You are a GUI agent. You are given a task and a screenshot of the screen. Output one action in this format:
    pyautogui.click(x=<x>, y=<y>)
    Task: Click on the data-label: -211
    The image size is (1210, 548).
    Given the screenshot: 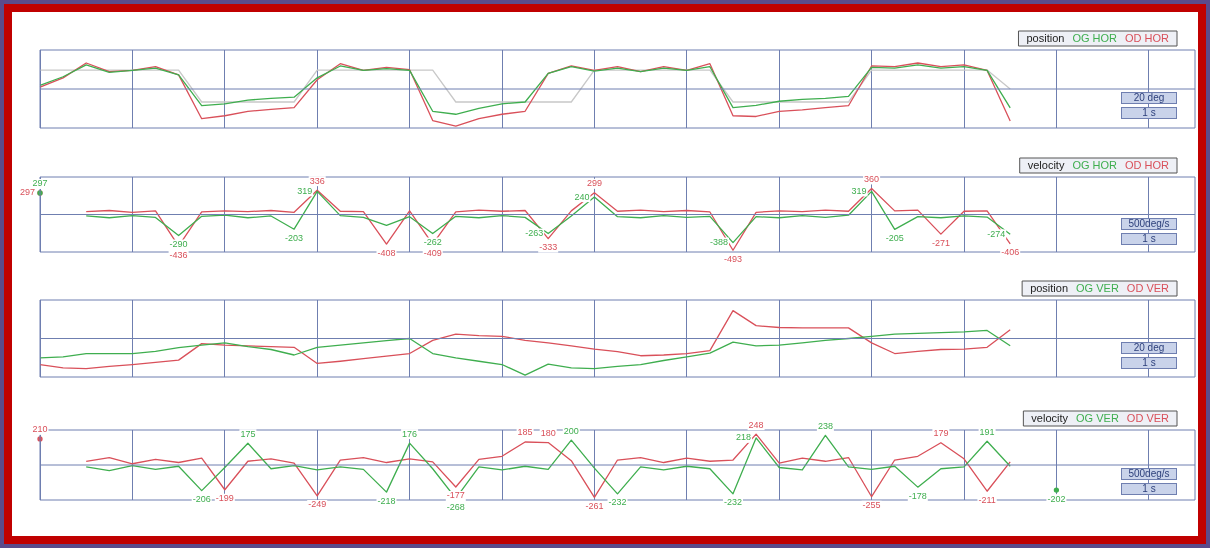 What is the action you would take?
    pyautogui.click(x=987, y=499)
    